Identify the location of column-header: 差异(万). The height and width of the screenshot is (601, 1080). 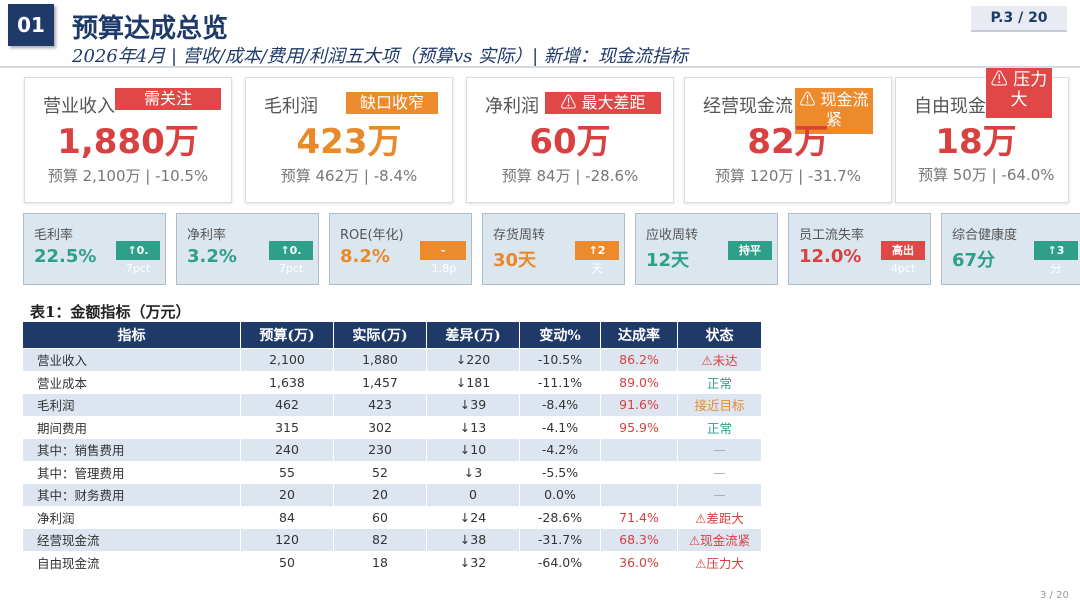
(473, 335).